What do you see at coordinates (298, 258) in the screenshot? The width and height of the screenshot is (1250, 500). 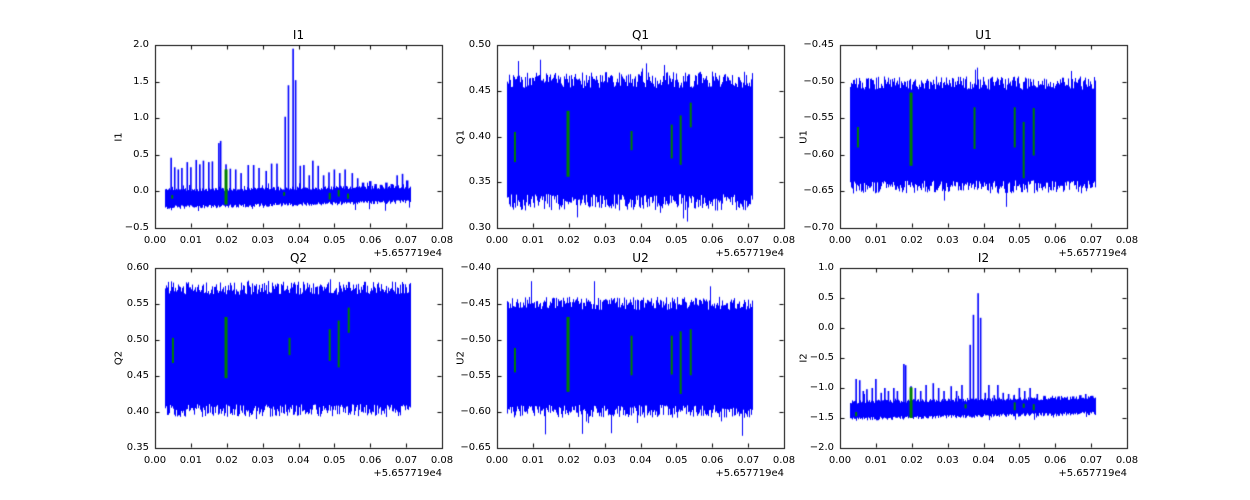 I see `subplot-q2-title: Q2` at bounding box center [298, 258].